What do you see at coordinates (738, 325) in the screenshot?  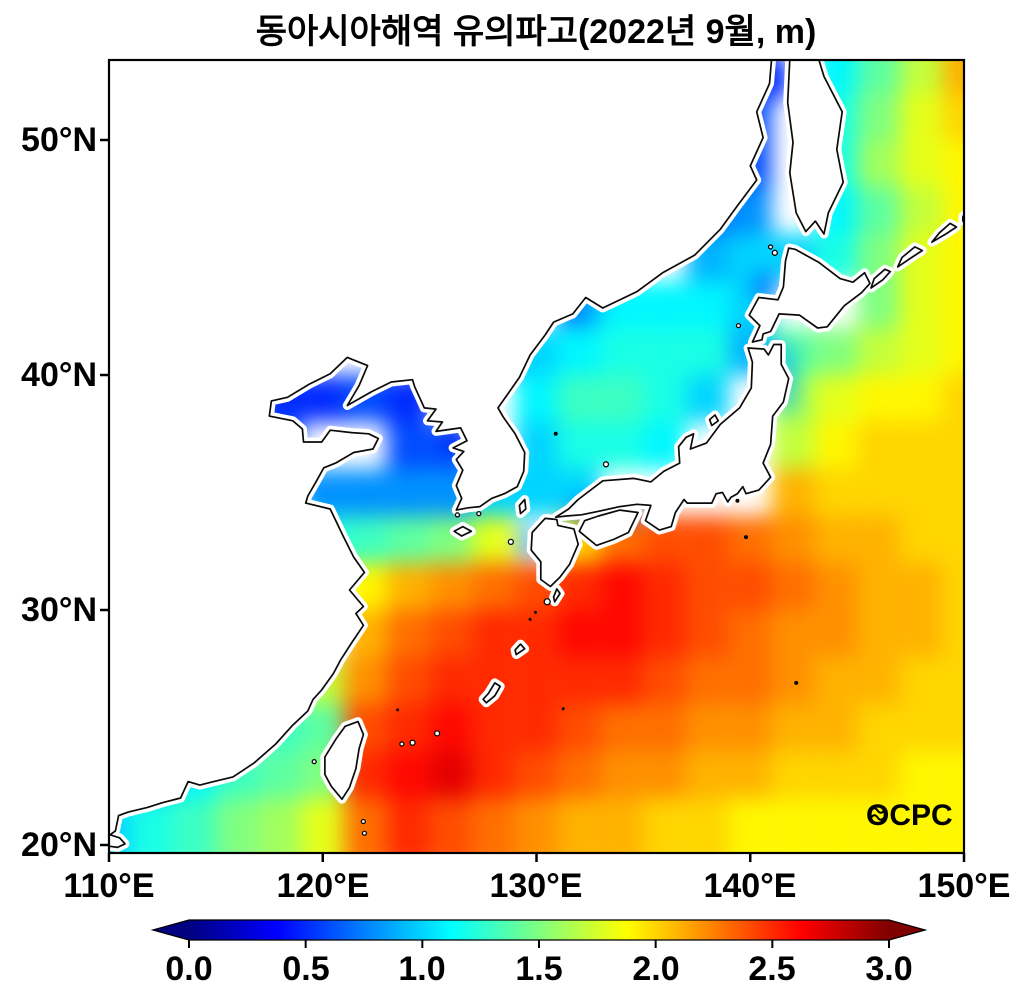 I see `island-okushiri` at bounding box center [738, 325].